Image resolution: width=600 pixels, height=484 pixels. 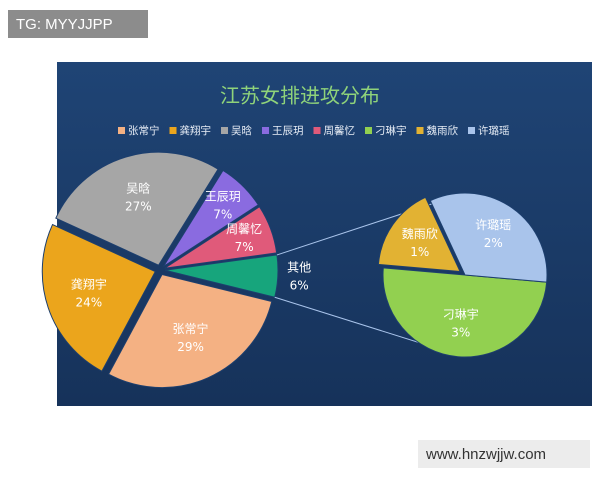 I want to click on slice-label: 吴晗, so click(x=138, y=188).